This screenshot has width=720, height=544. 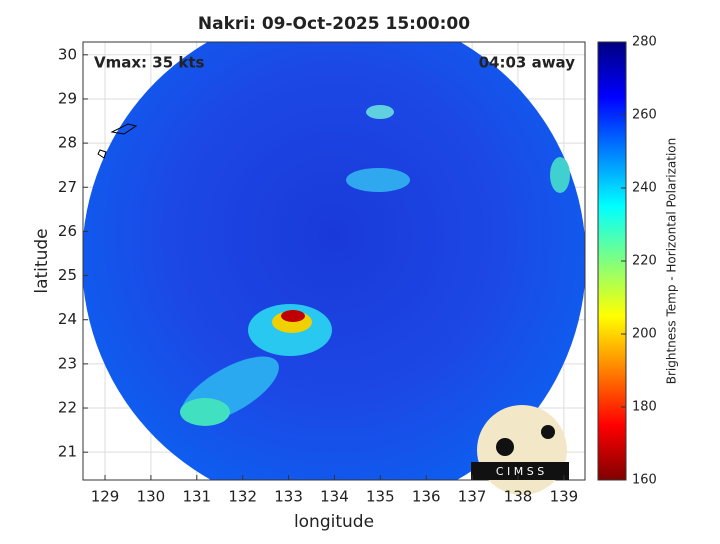 I want to click on y-axis-label: latitude, so click(x=42, y=260).